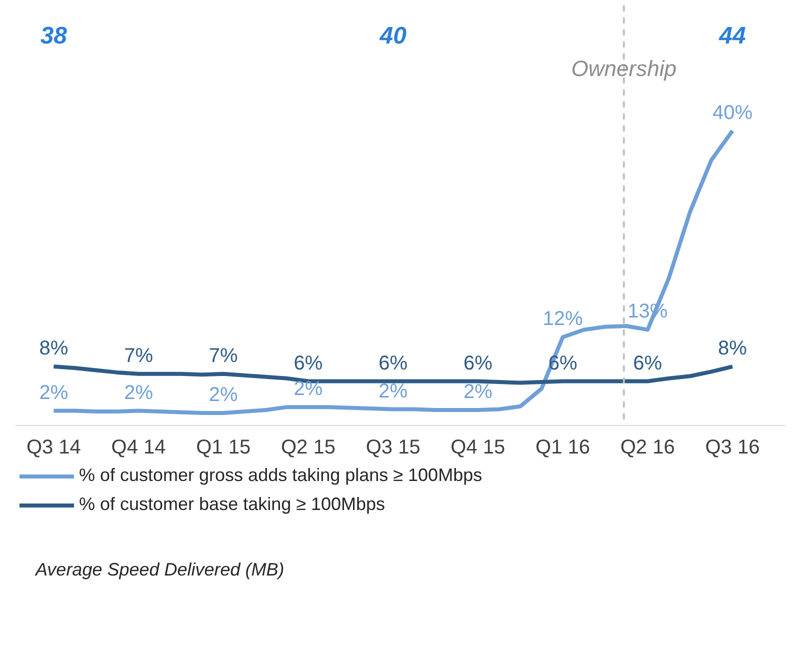  Describe the element at coordinates (478, 447) in the screenshot. I see `x-tick-label: Q4 15` at that location.